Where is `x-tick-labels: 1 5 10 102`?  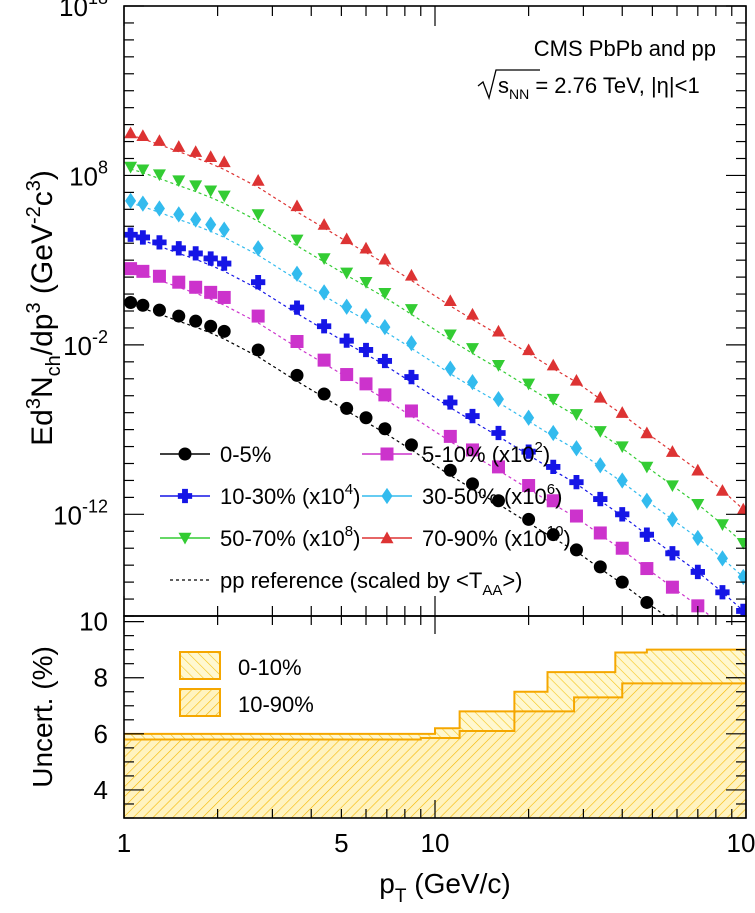
x-tick-labels: 1 5 10 102 is located at coordinates (436, 841).